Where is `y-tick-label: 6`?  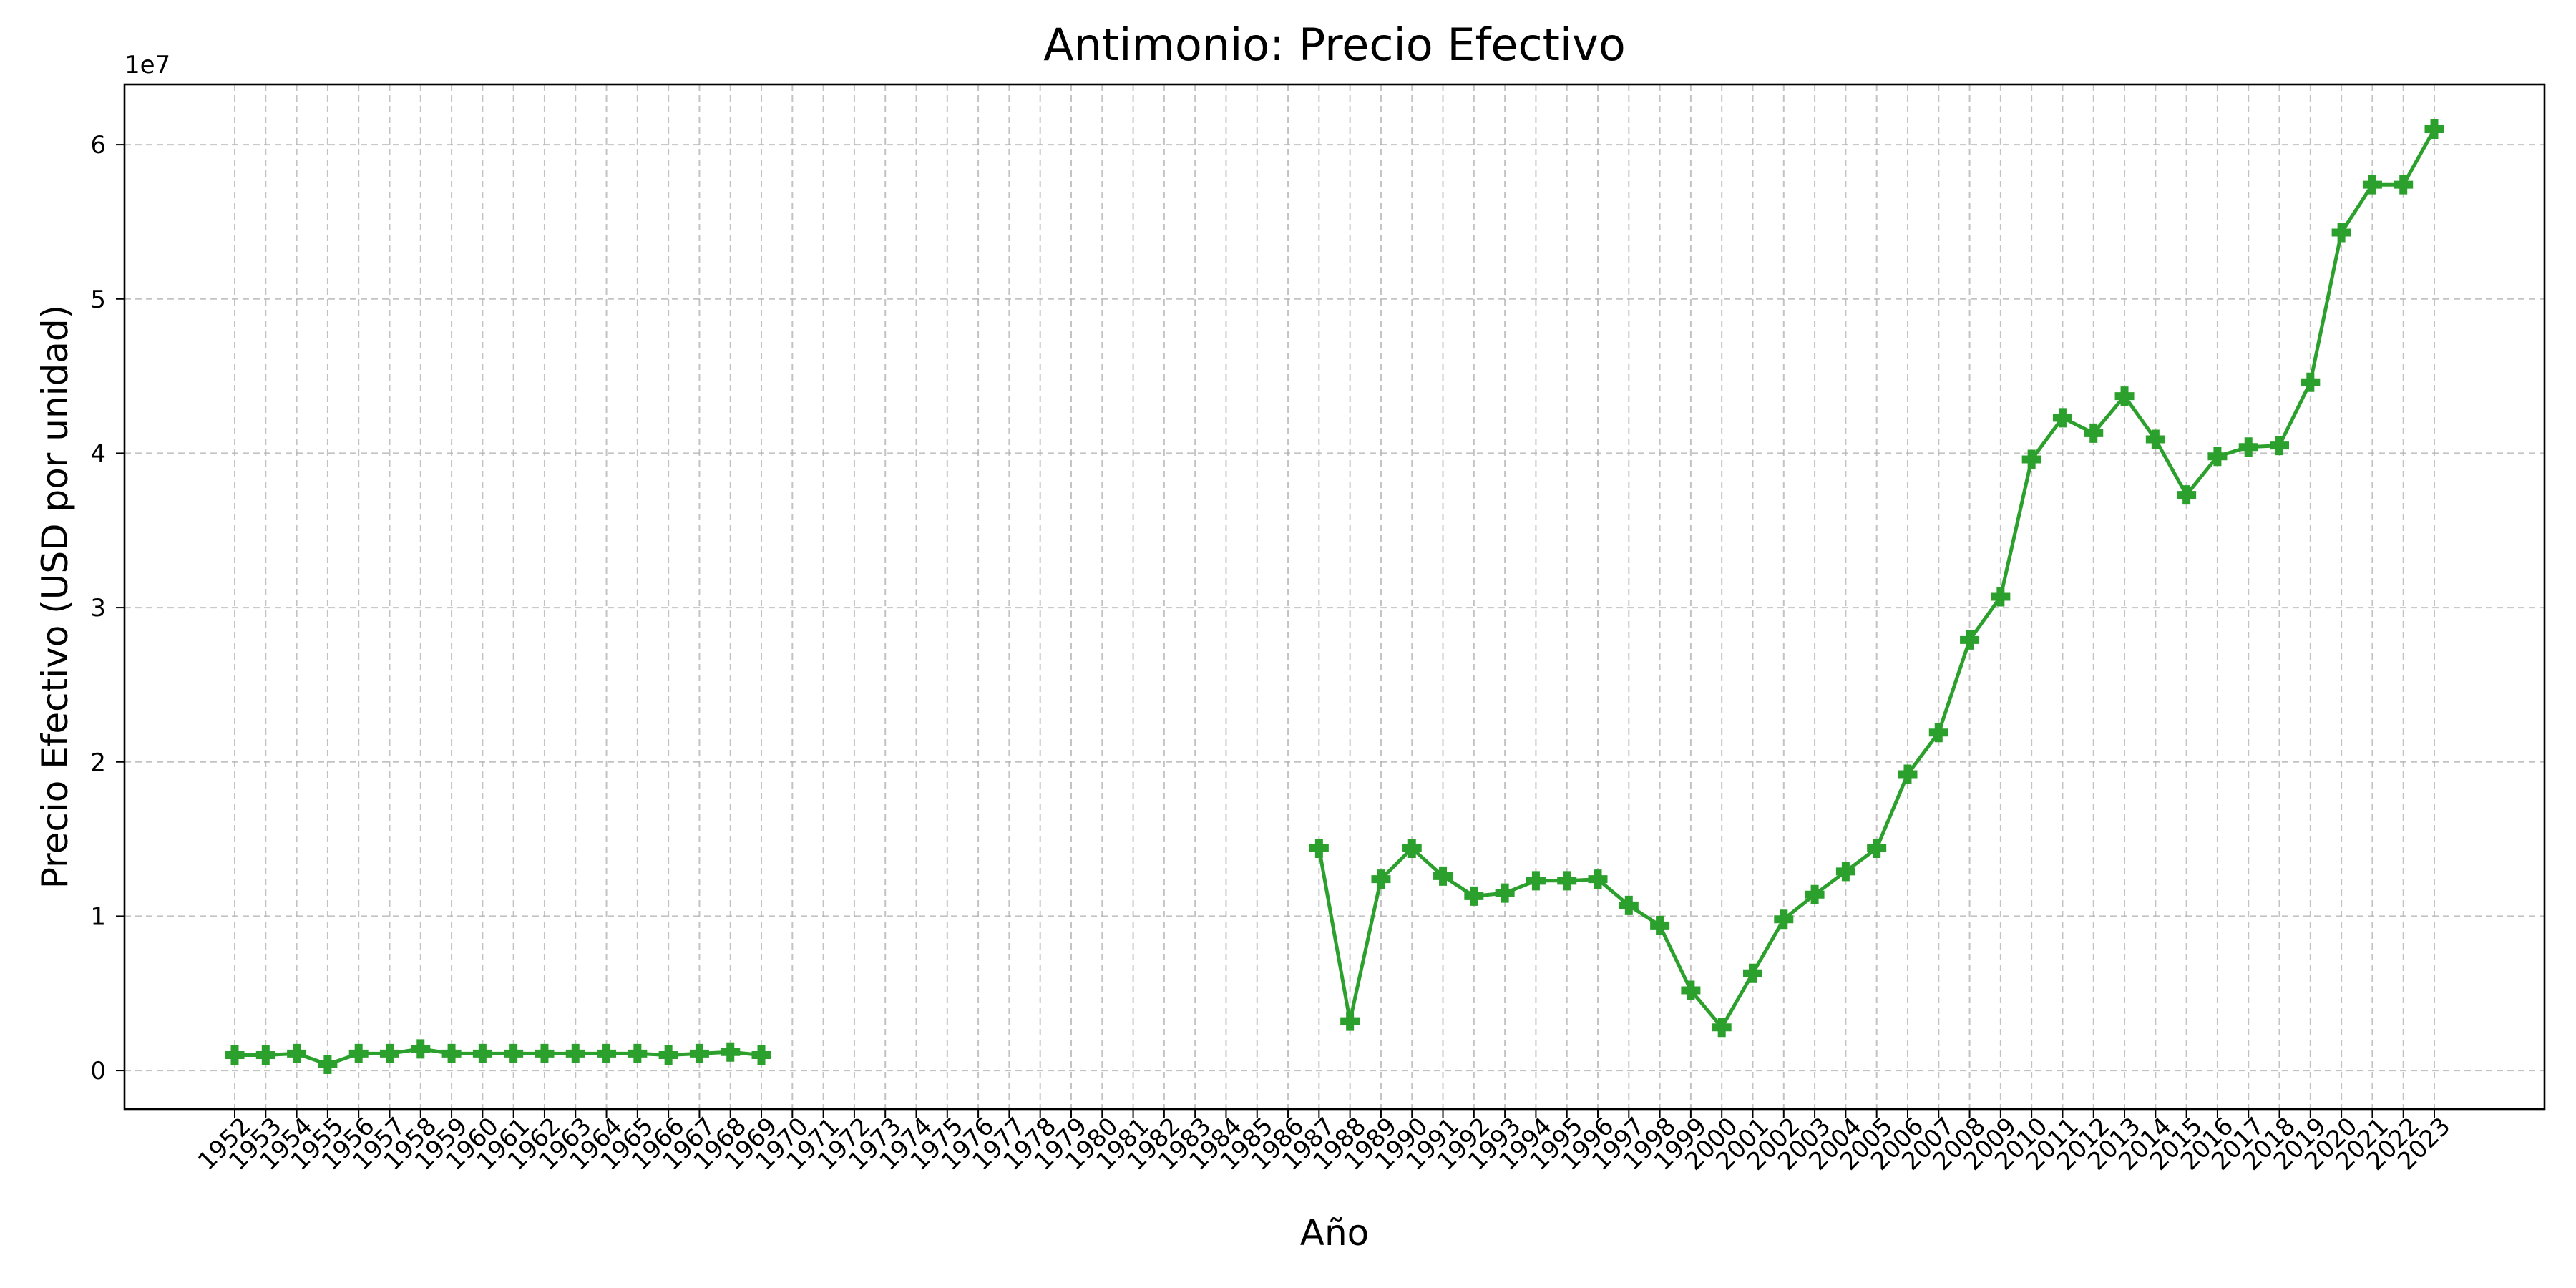
y-tick-label: 6 is located at coordinates (98, 145).